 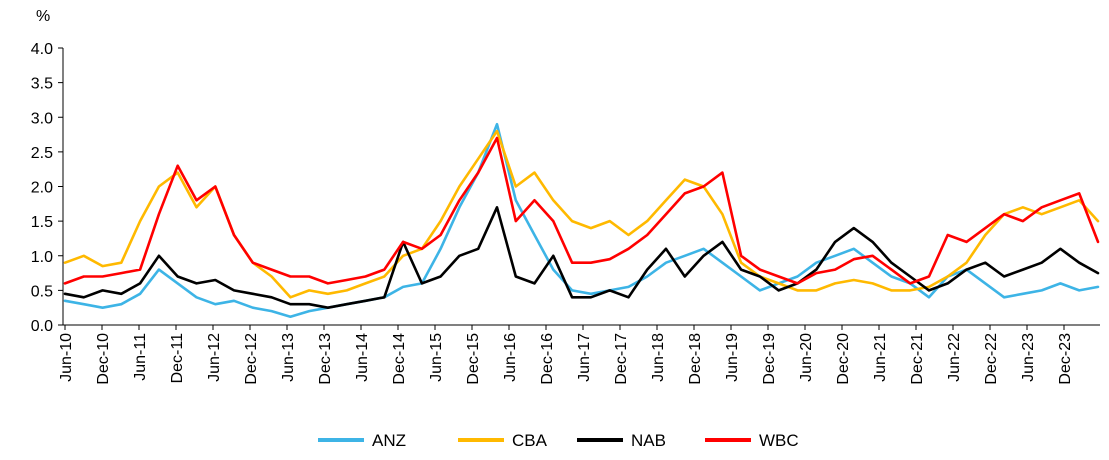 I want to click on x-tick-label: Dec-19, so click(x=769, y=359).